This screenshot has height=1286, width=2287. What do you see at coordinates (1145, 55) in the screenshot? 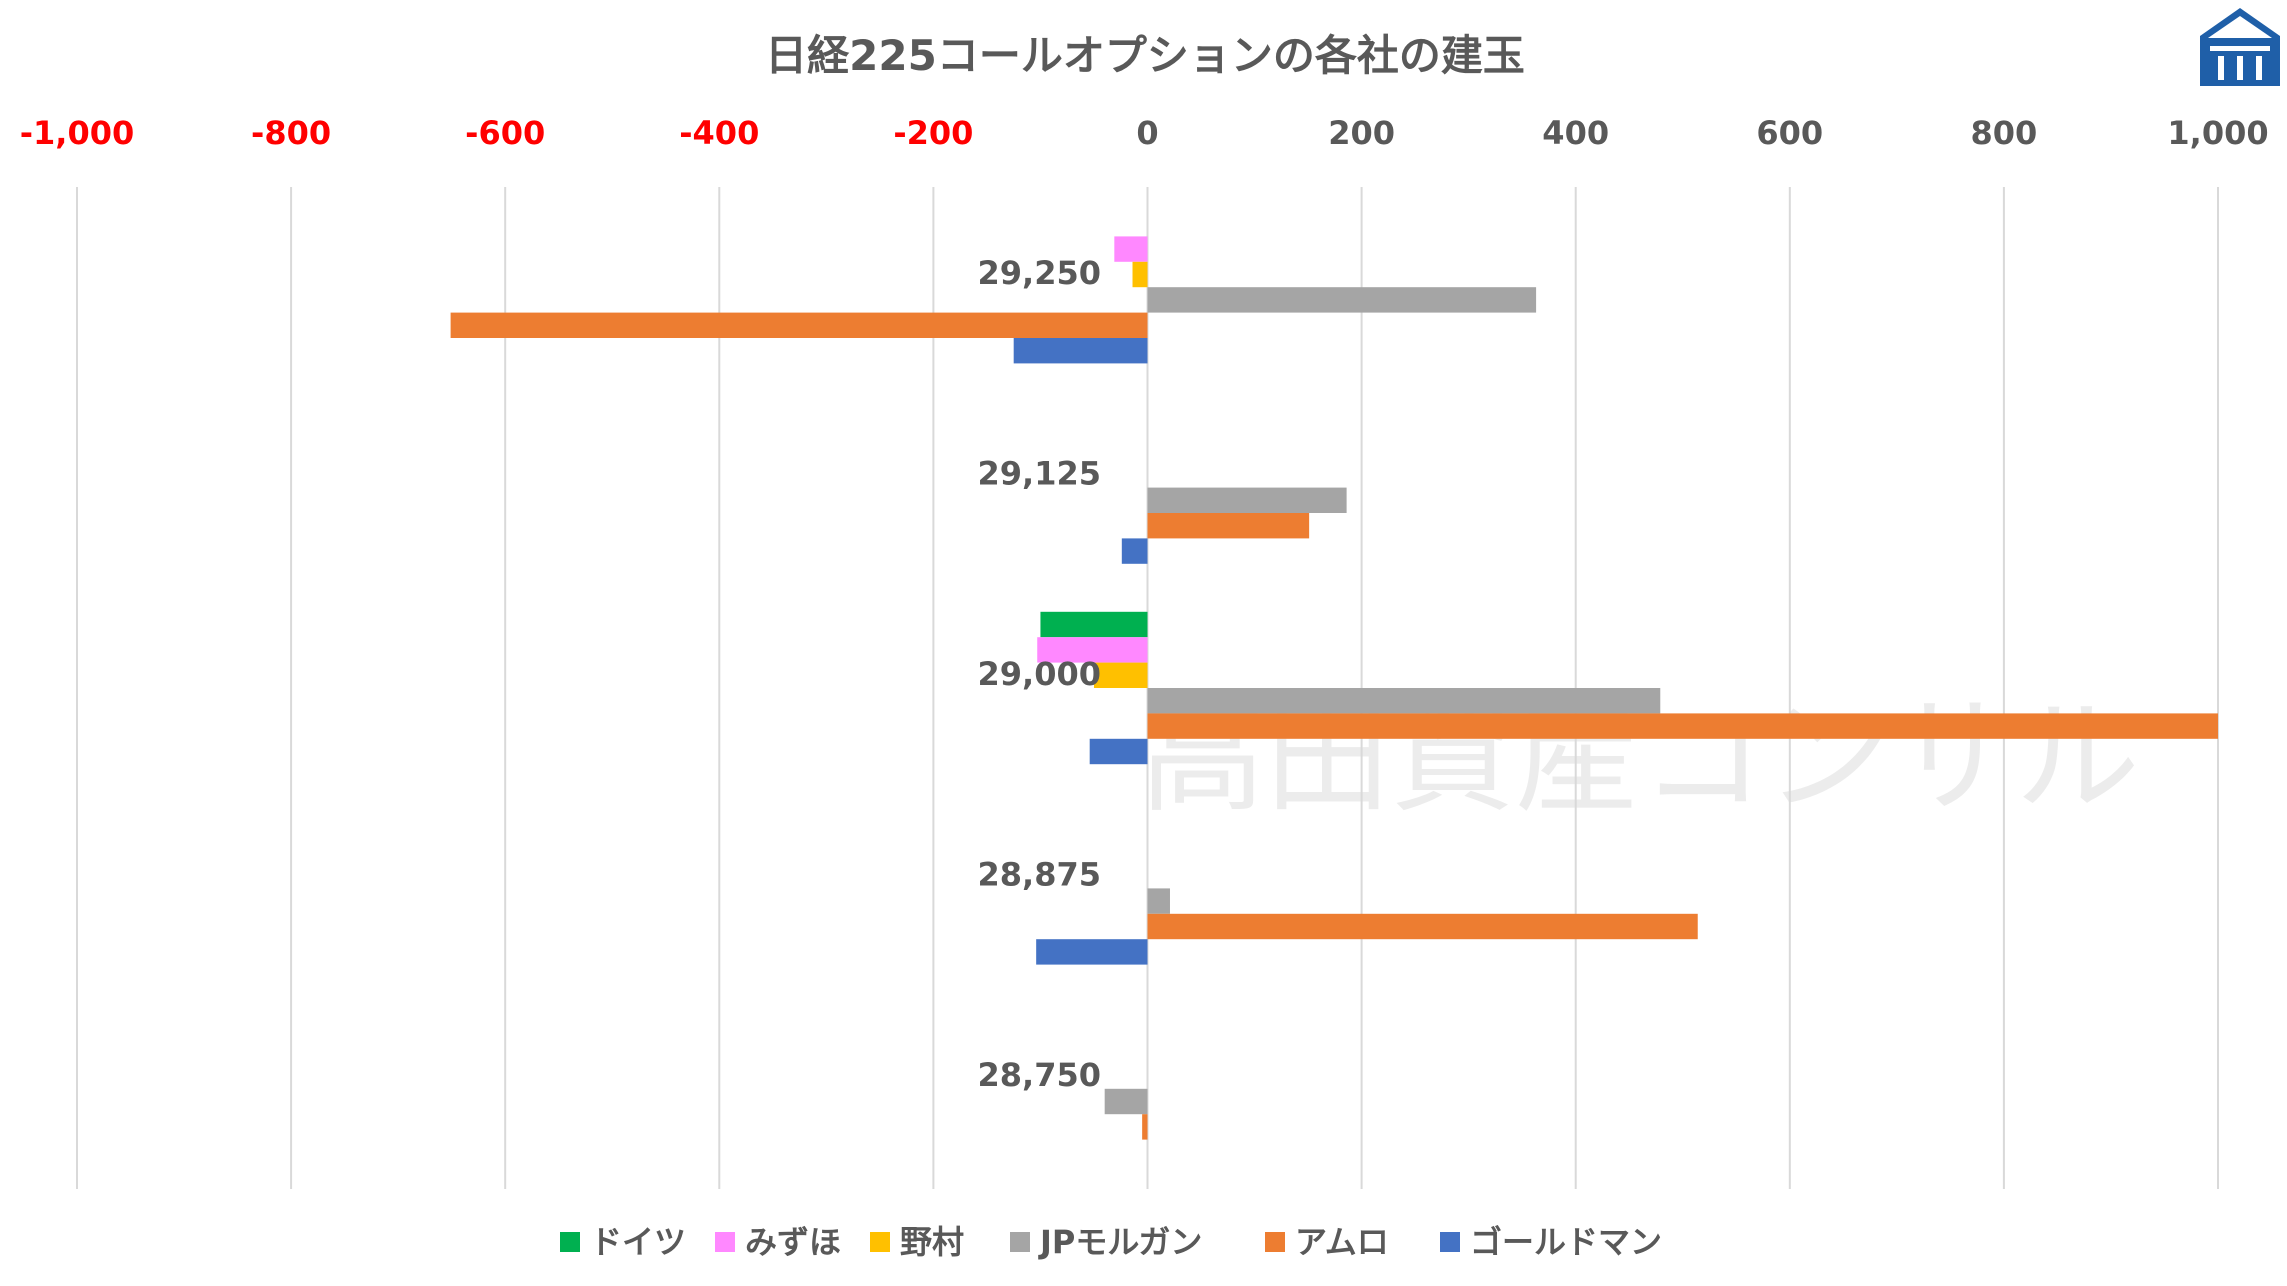
I see `chart-title: 日経225コールオプションの各社の建玉` at bounding box center [1145, 55].